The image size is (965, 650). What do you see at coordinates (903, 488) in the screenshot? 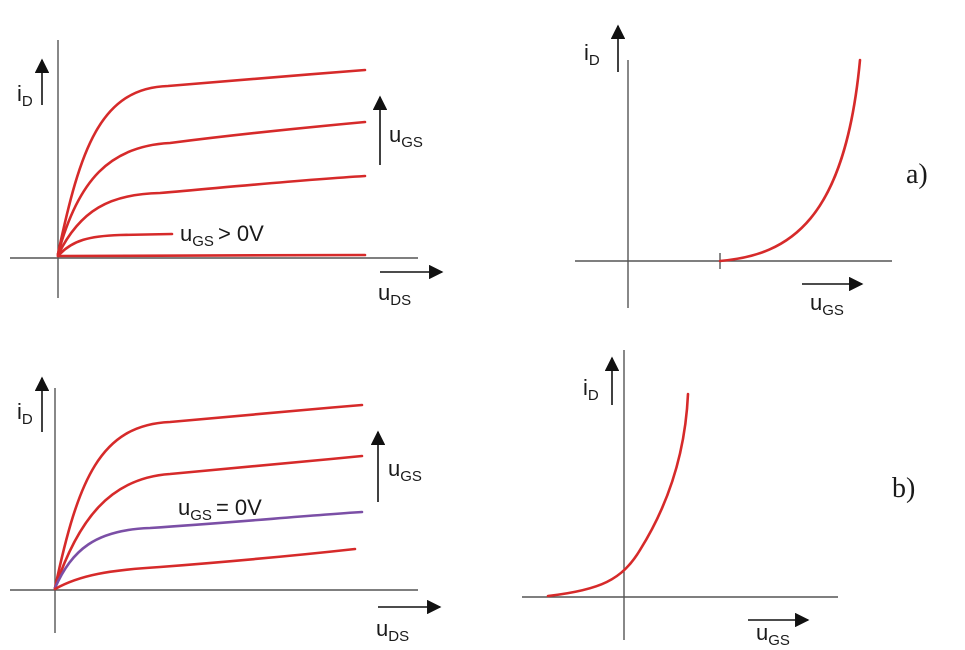
I see `panel-b-case-label: b)` at bounding box center [903, 488].